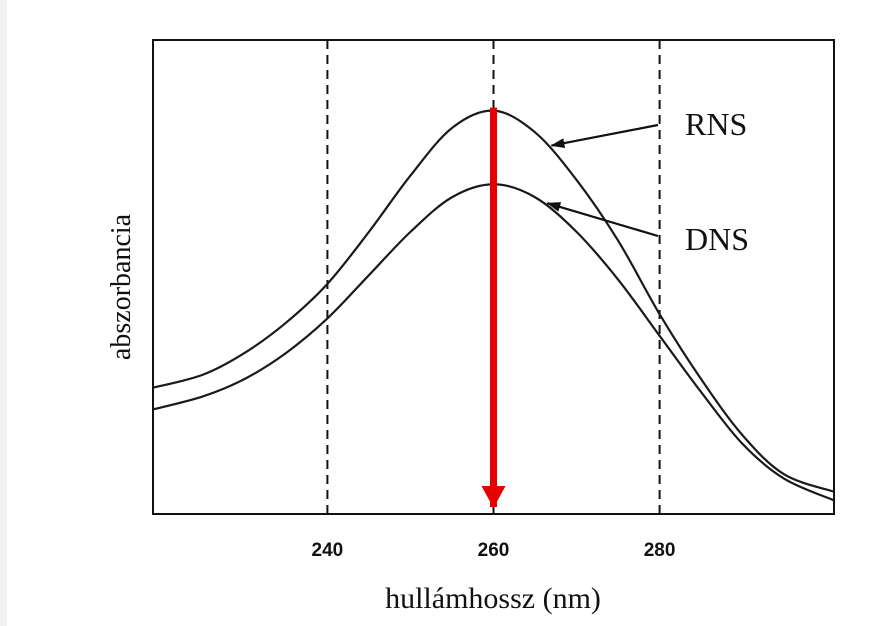  What do you see at coordinates (602, 220) in the screenshot?
I see `label-arrow-dns` at bounding box center [602, 220].